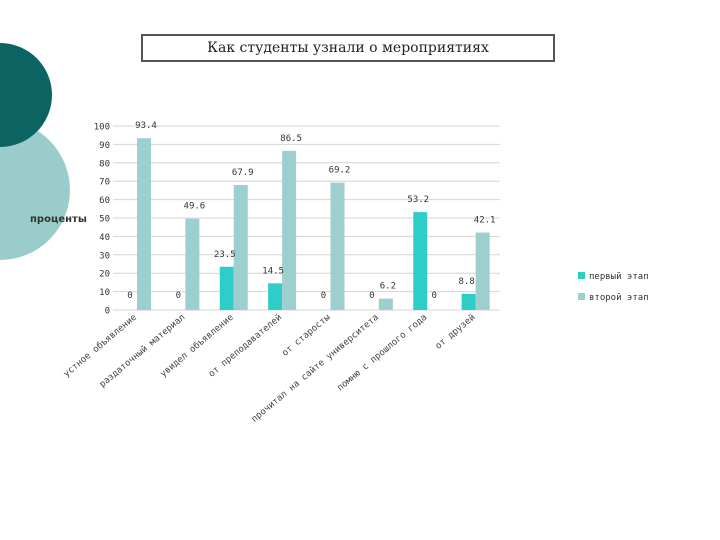 Image resolution: width=720 pixels, height=540 pixels. I want to click on light-circle, so click(35, 190).